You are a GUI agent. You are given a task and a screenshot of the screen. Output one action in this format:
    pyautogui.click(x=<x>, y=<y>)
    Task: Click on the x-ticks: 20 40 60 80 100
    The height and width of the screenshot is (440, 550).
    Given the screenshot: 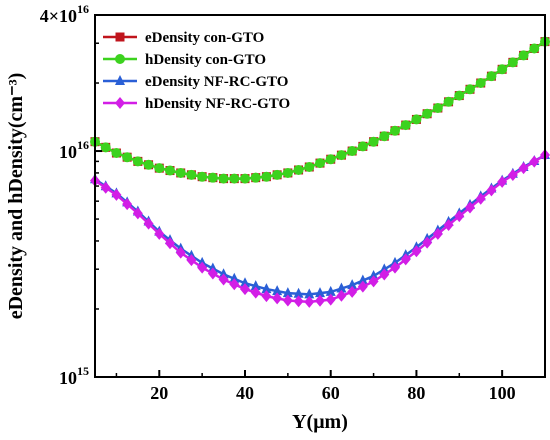 What is the action you would take?
    pyautogui.click(x=330, y=386)
    